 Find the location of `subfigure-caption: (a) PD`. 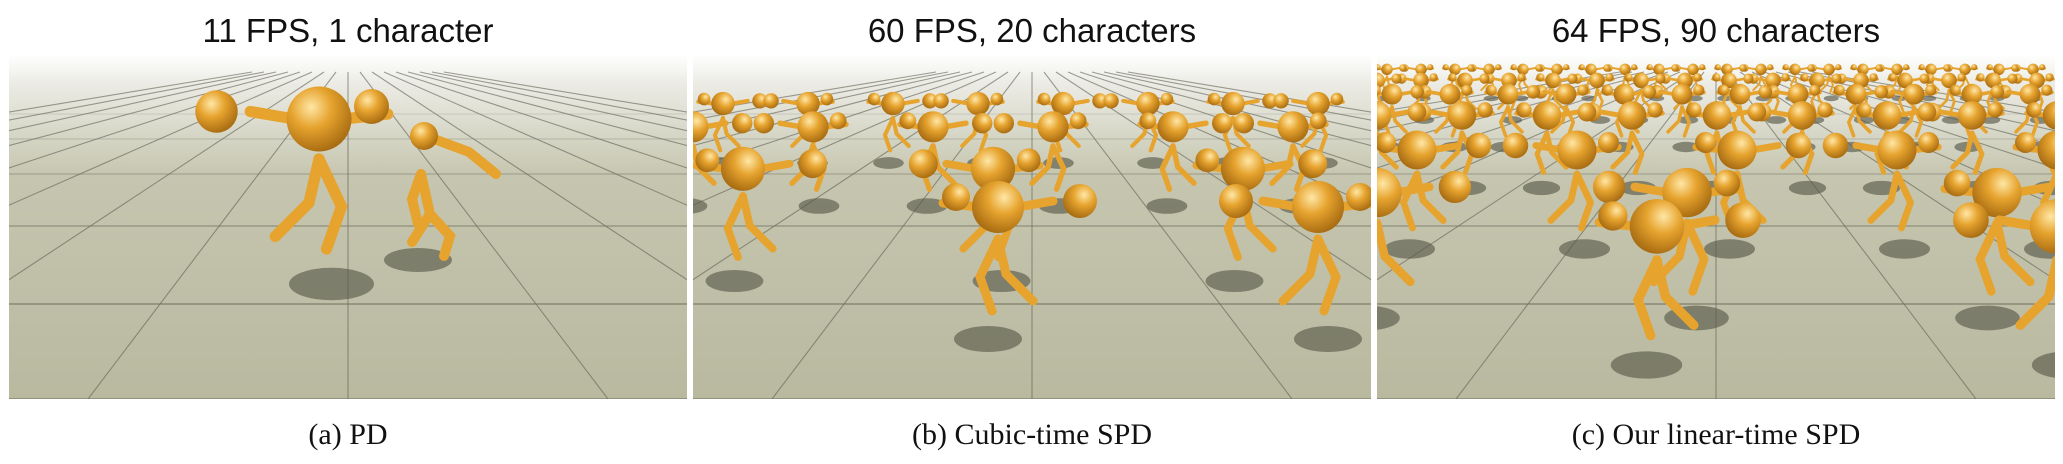

subfigure-caption: (a) PD is located at coordinates (348, 434).